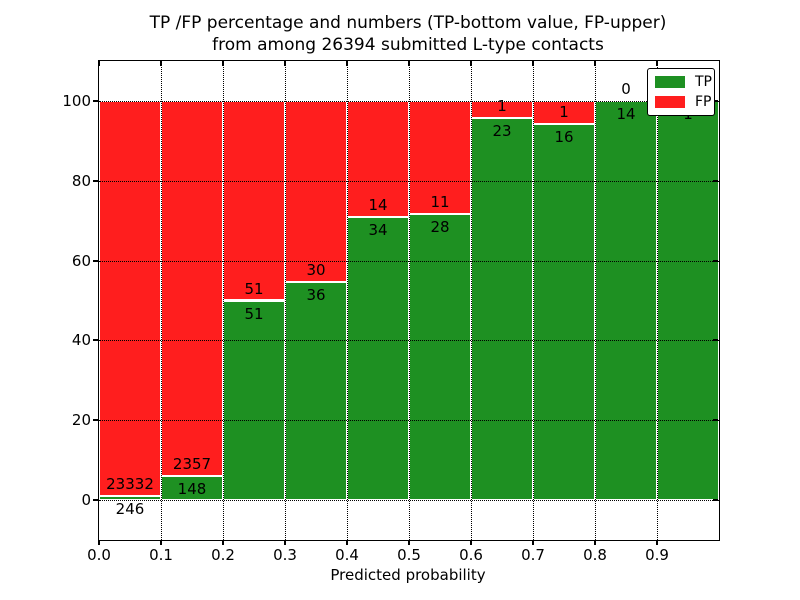  What do you see at coordinates (81, 260) in the screenshot?
I see `y-tick-label-60: 60` at bounding box center [81, 260].